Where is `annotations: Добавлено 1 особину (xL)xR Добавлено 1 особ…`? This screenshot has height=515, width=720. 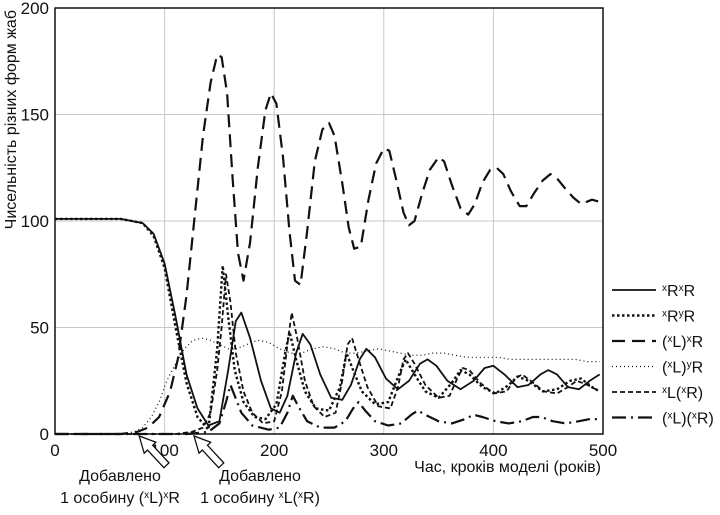 annotations: Добавлено 1 особину (xL)xR Добавлено 1 особ… is located at coordinates (190, 471).